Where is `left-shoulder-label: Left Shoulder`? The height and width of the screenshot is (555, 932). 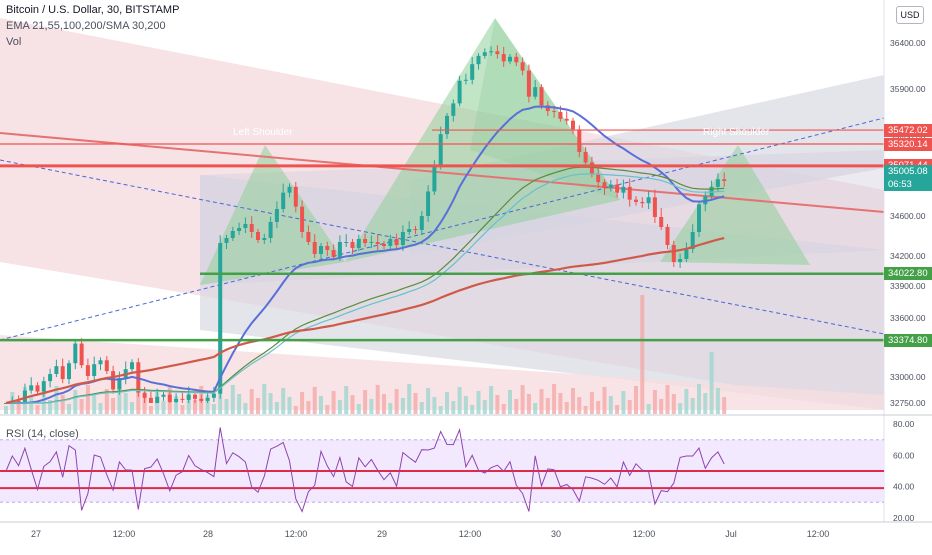
left-shoulder-label: Left Shoulder is located at coordinates (263, 132).